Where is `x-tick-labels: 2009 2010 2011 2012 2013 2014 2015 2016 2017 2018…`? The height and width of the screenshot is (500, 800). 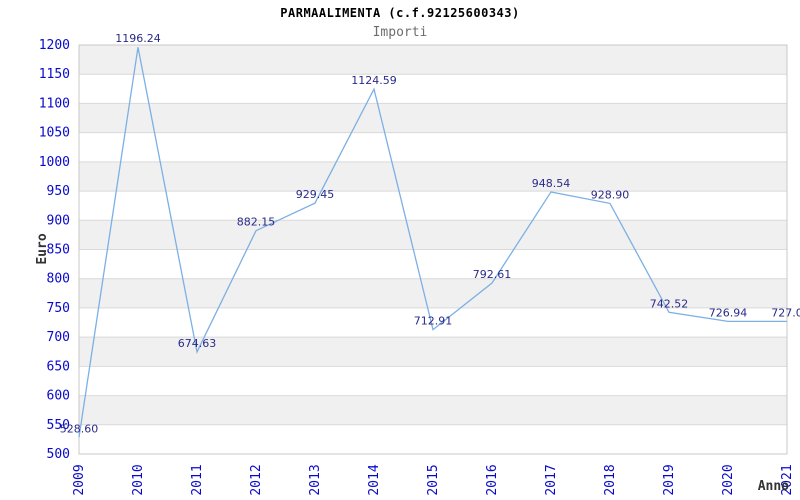
x-tick-labels: 2009 2010 2011 2012 2013 2014 2015 2016 2017 2018… is located at coordinates (433, 479).